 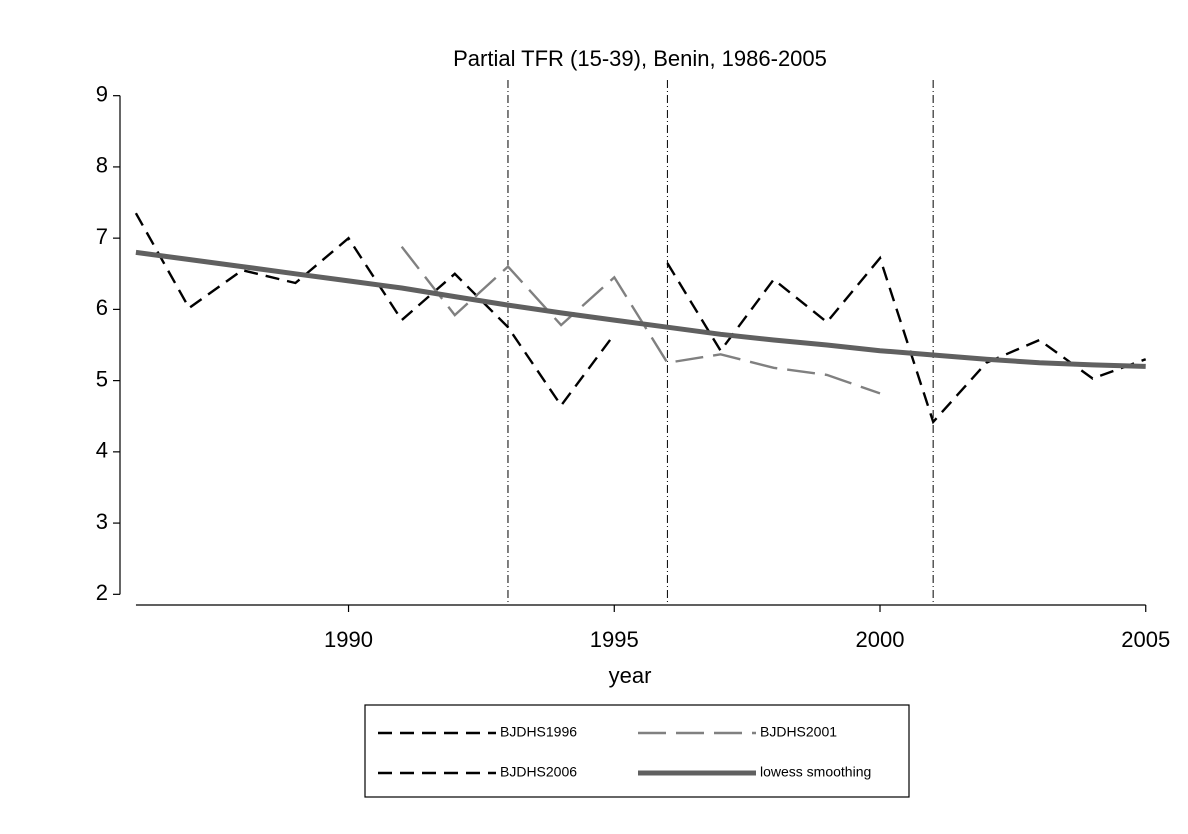 I want to click on legend-label: BJDHS2001, so click(x=798, y=732).